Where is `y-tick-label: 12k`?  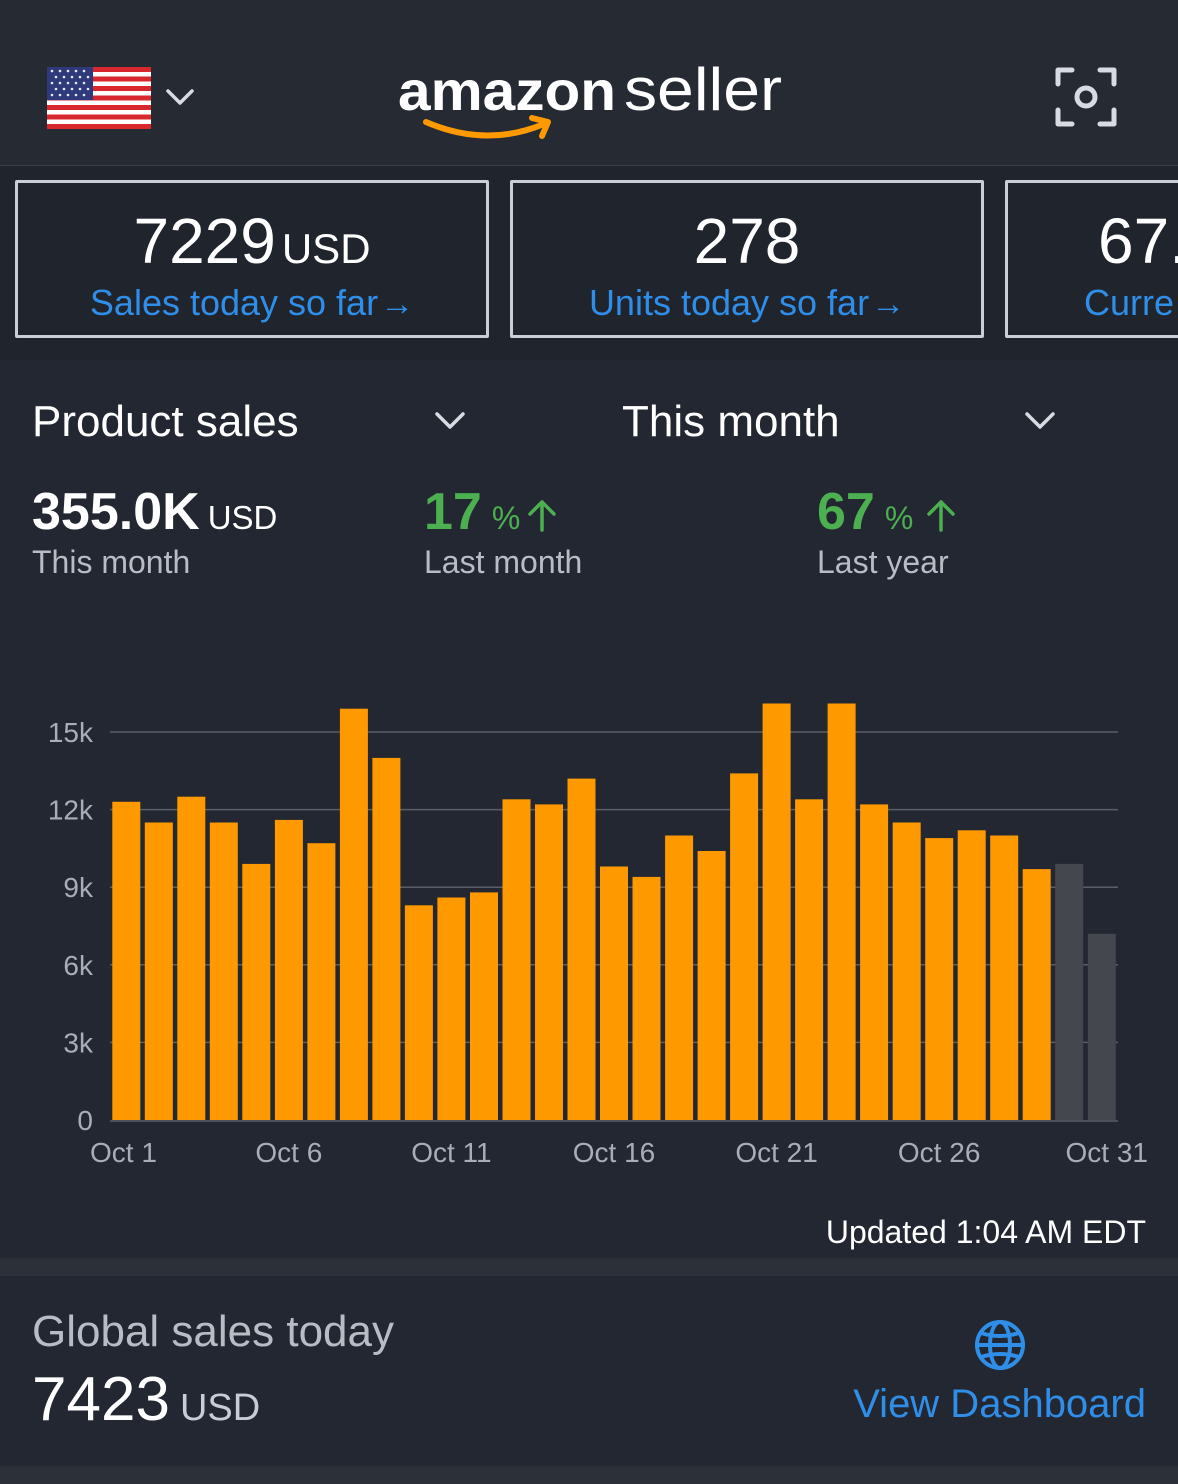 y-tick-label: 12k is located at coordinates (71, 810).